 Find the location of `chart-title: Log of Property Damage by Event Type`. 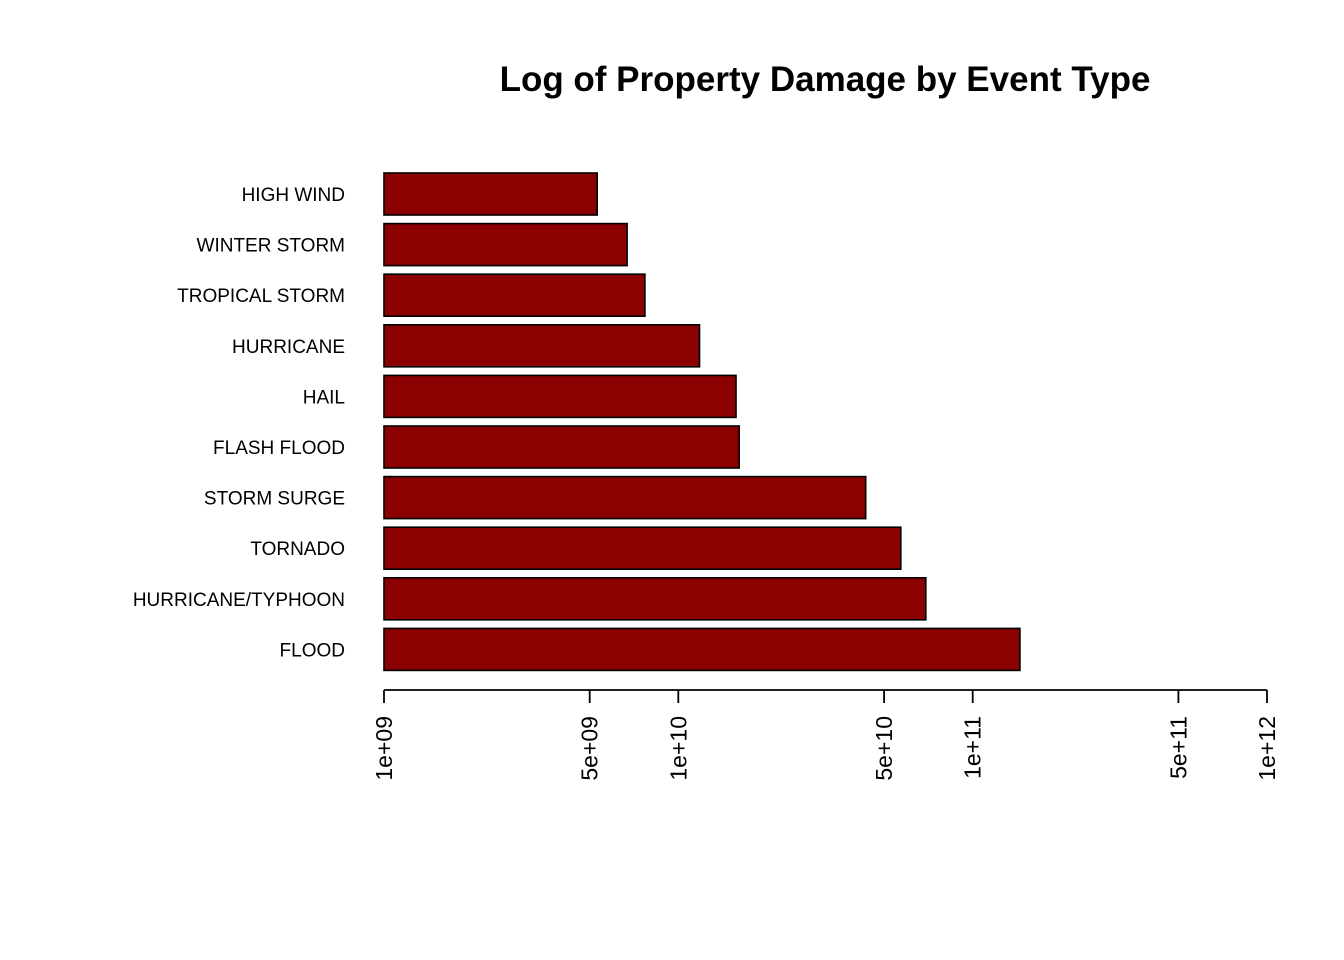

chart-title: Log of Property Damage by Event Type is located at coordinates (825, 79).